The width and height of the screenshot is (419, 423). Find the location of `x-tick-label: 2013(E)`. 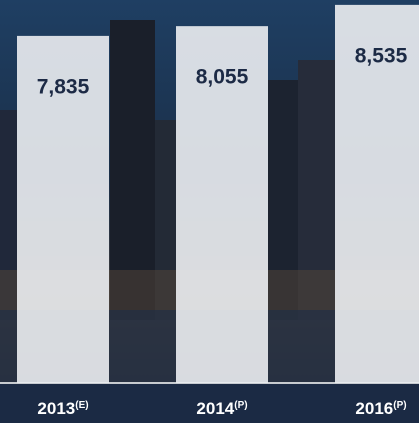

x-tick-label: 2013(E) is located at coordinates (62, 408).